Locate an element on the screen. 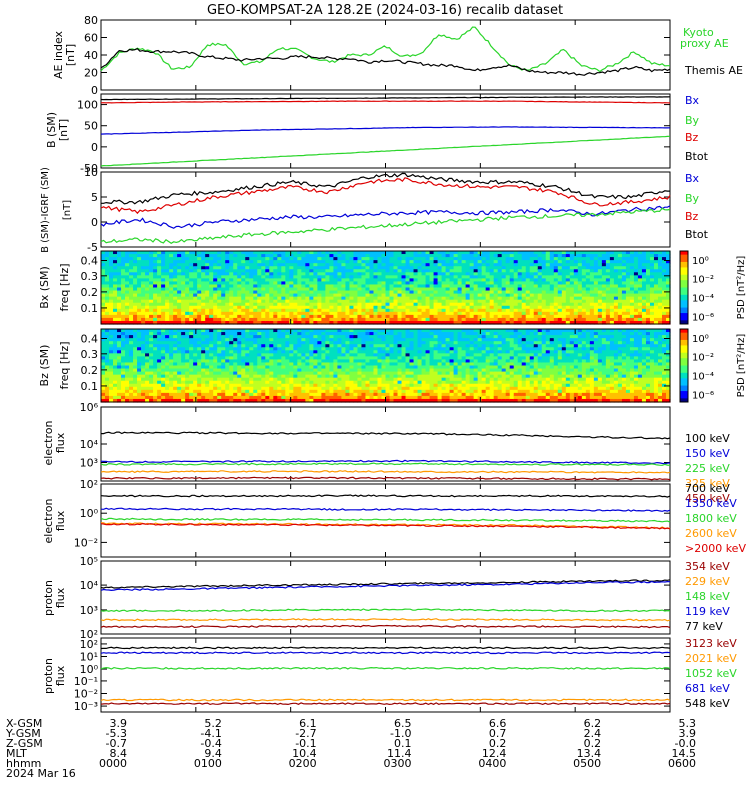  legend-proton-flux-high-4: 548 keV is located at coordinates (707, 703).